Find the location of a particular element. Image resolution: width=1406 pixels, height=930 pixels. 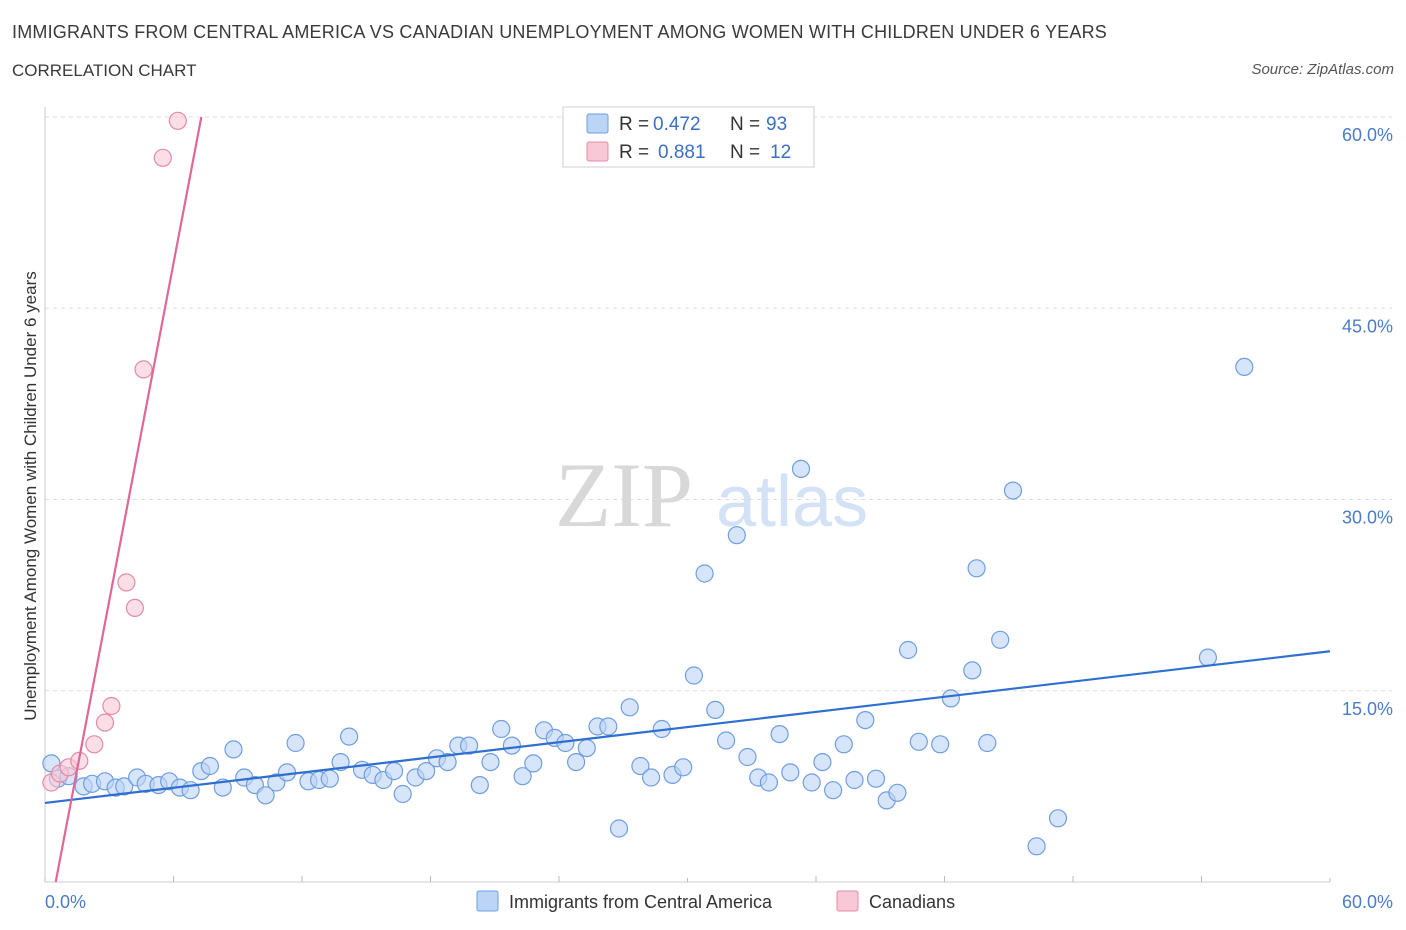

chart-subtitle: CORRELATION CHART is located at coordinates (104, 70).